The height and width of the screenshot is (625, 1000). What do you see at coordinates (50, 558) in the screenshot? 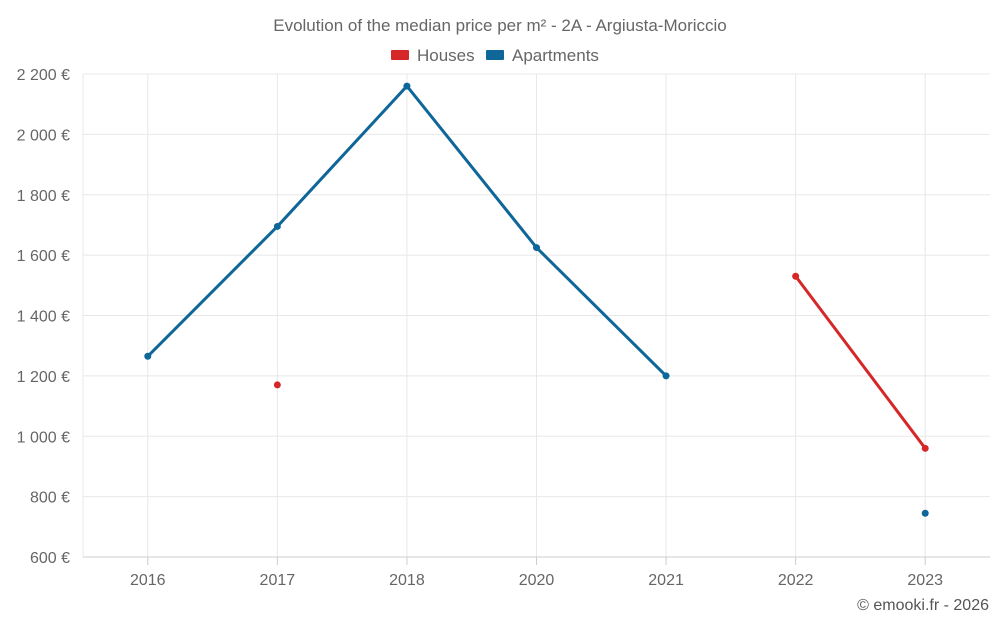
I see `y-tick-label: 600 €` at bounding box center [50, 558].